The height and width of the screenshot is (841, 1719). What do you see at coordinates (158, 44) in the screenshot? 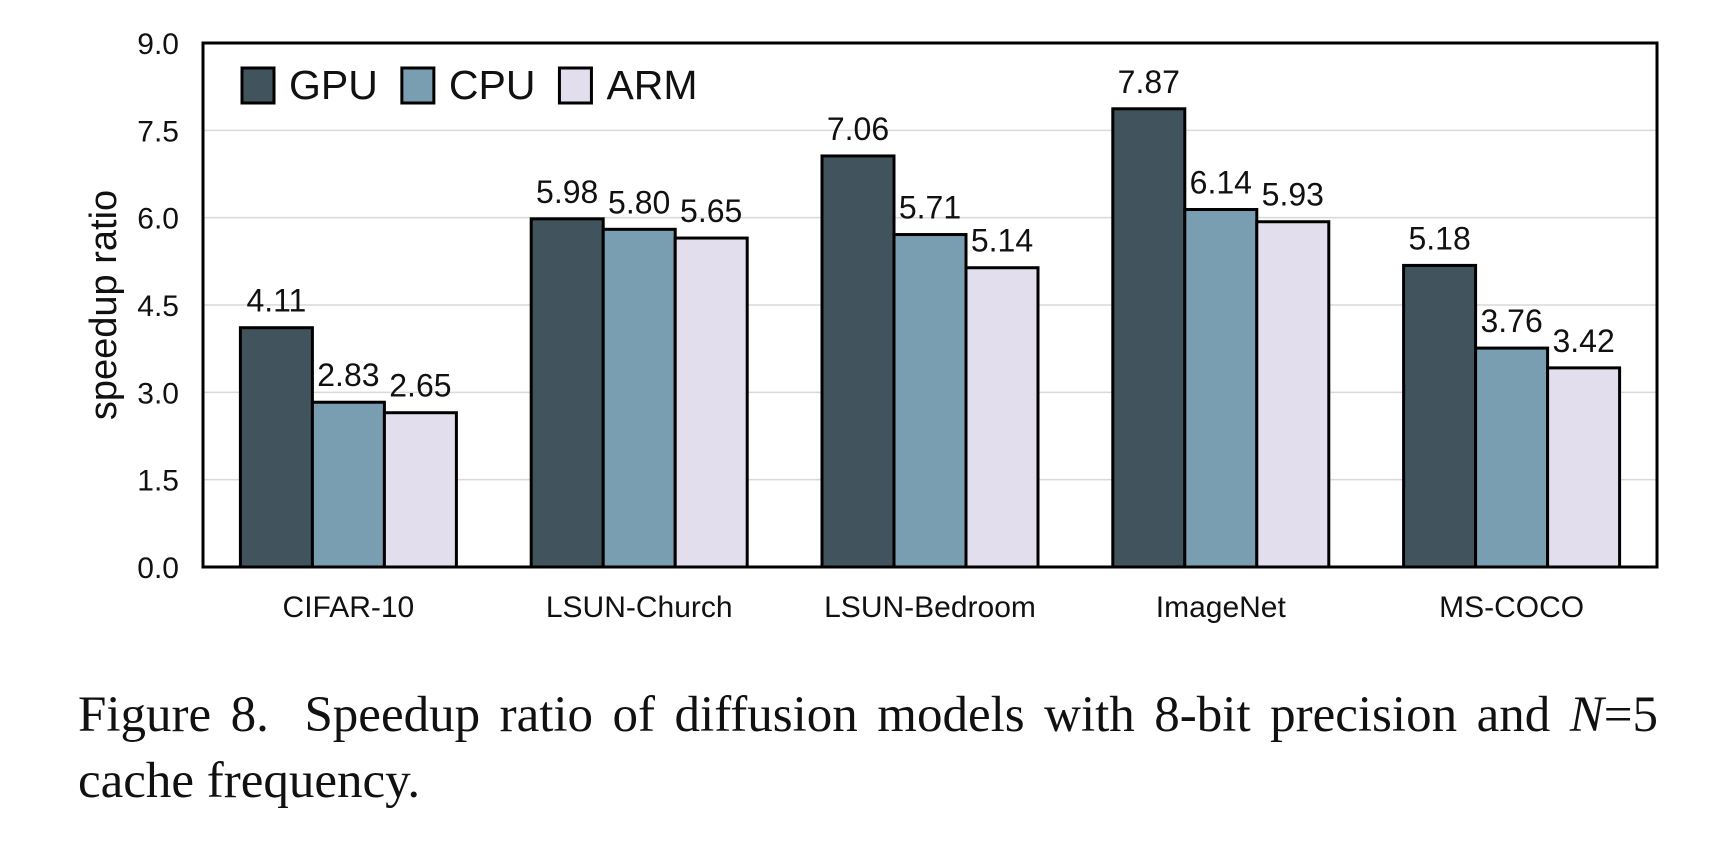
I see `y-tick-label: 9.0` at bounding box center [158, 44].